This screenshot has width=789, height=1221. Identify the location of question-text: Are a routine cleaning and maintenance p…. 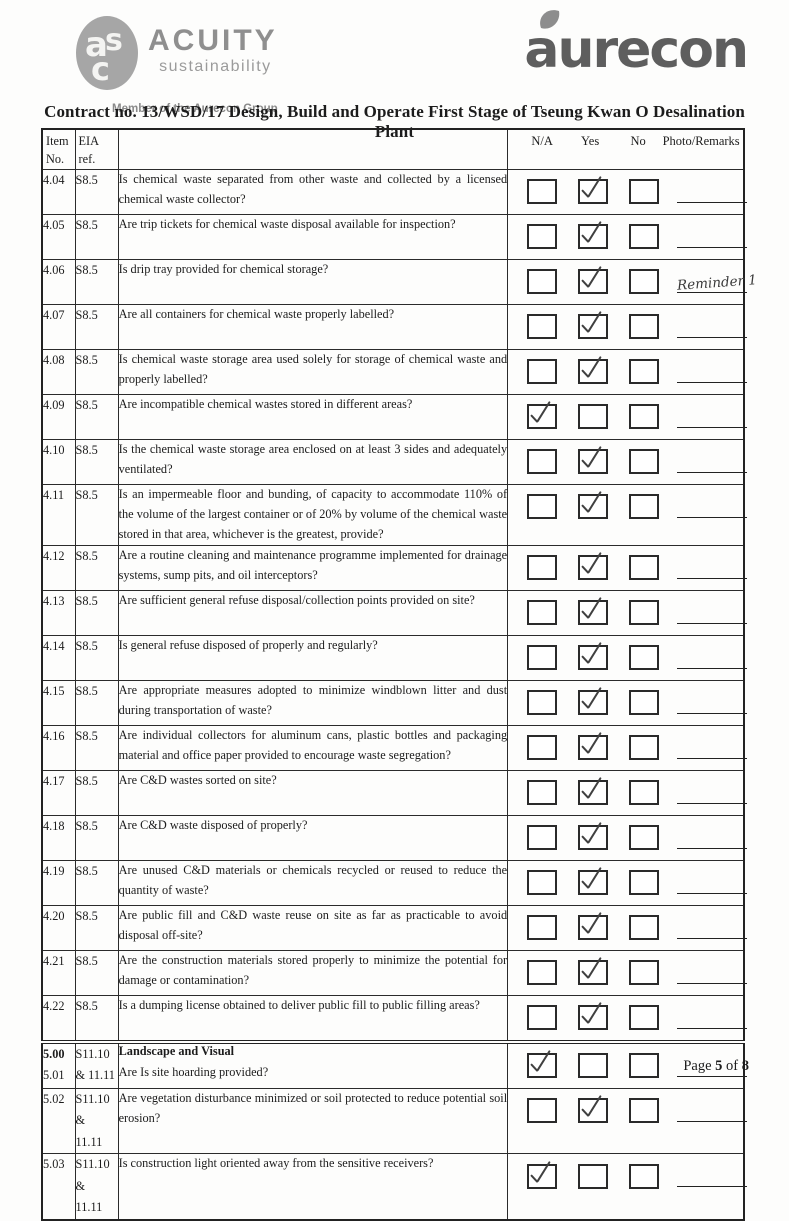
(313, 564).